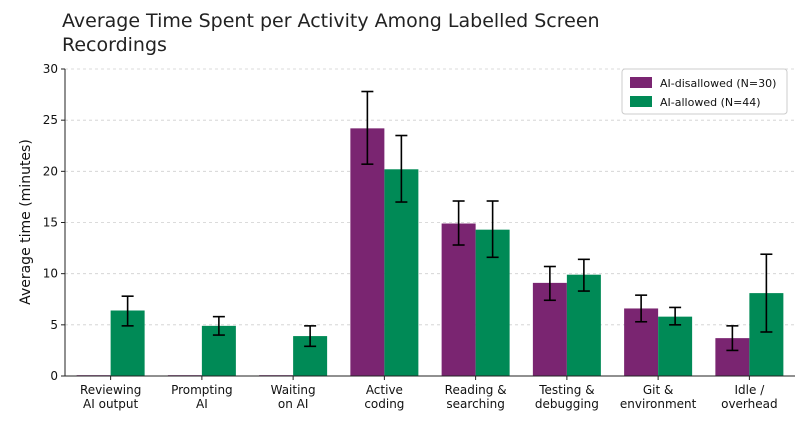 This screenshot has height=422, width=807. What do you see at coordinates (50, 223) in the screenshot?
I see `y-tick-label: 15` at bounding box center [50, 223].